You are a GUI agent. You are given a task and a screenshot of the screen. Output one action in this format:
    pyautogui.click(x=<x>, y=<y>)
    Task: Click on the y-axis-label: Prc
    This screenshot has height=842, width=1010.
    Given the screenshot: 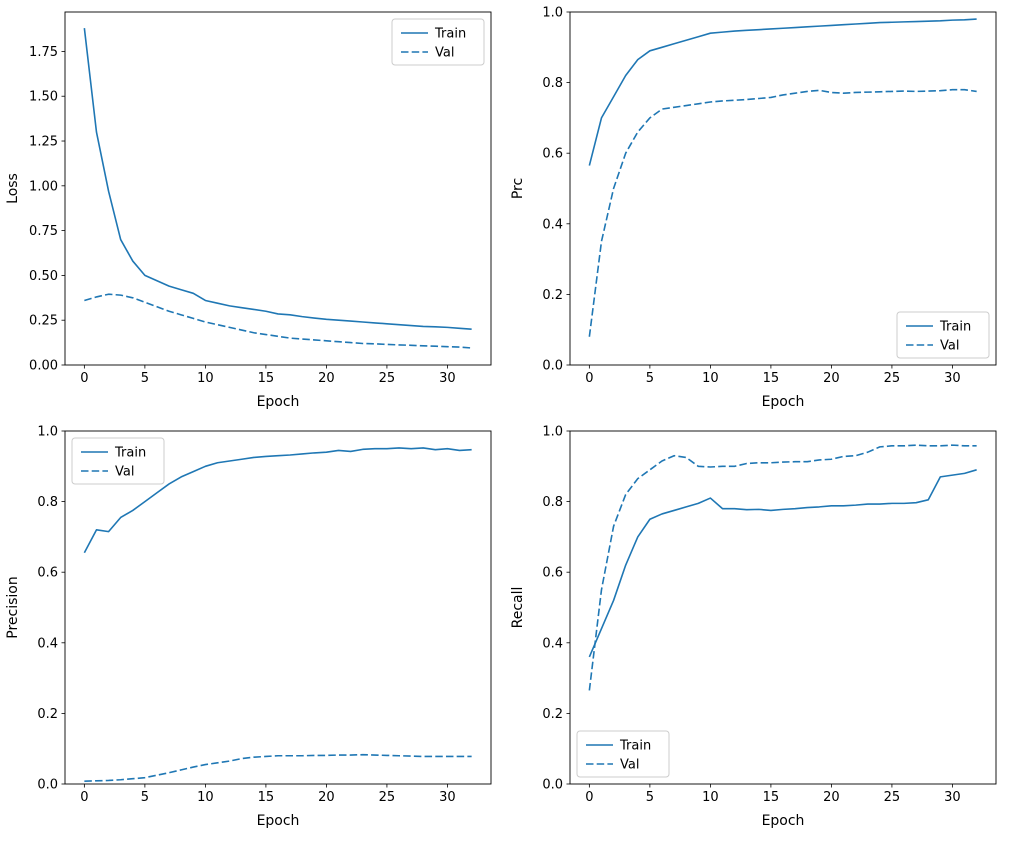 What is the action you would take?
    pyautogui.click(x=518, y=188)
    